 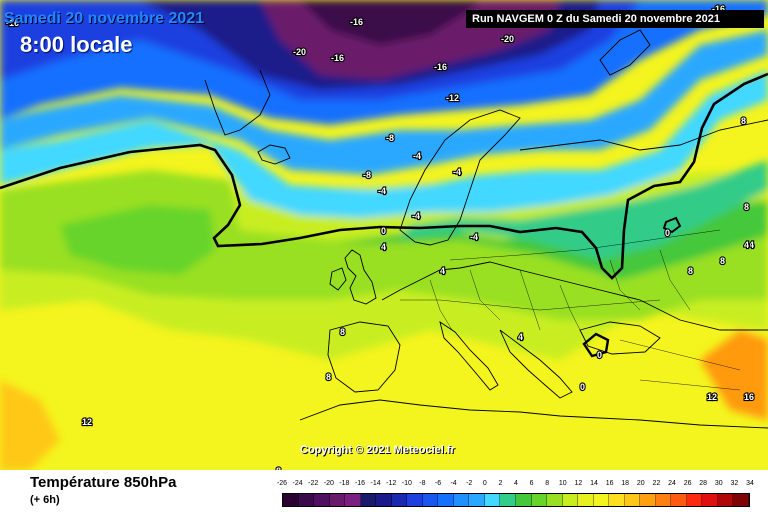 What do you see at coordinates (750, 483) in the screenshot?
I see `scale-label: 34` at bounding box center [750, 483].